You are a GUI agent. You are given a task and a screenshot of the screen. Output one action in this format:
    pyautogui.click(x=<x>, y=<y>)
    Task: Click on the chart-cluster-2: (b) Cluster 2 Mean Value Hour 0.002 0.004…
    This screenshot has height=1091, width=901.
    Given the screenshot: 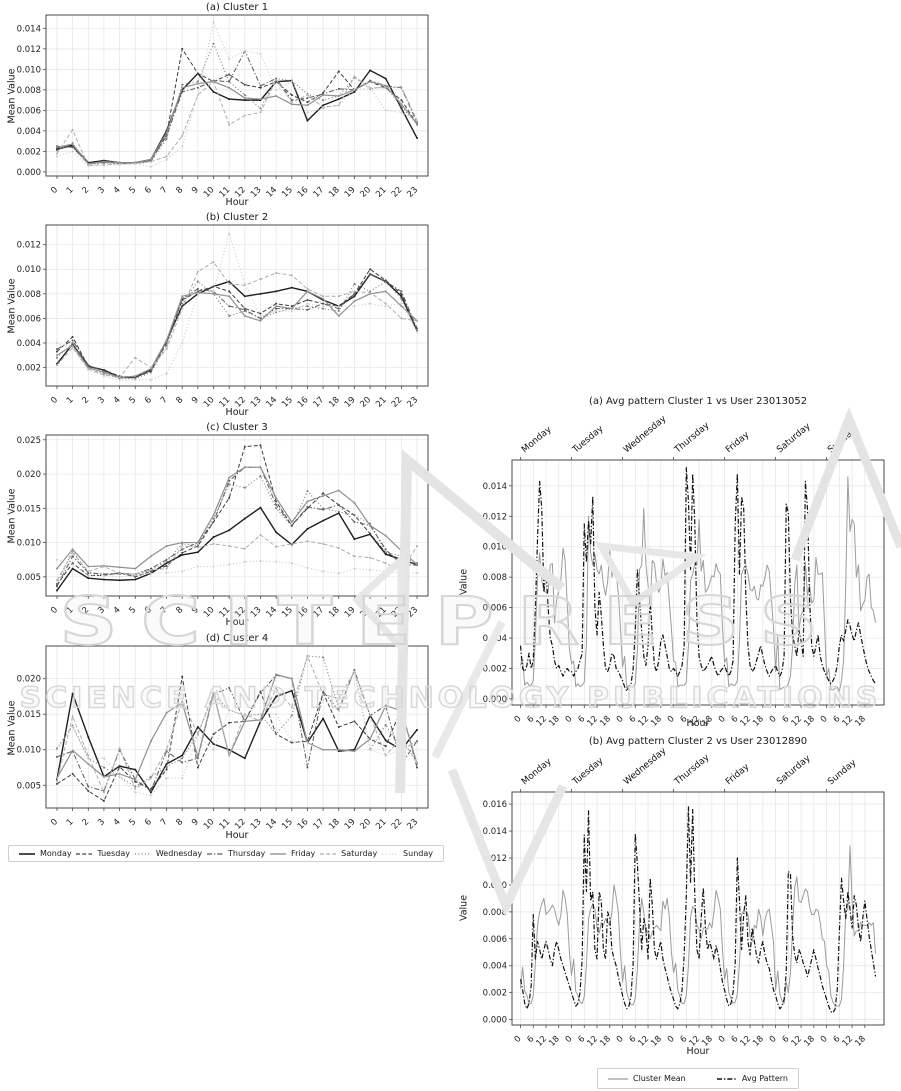 What is the action you would take?
    pyautogui.click(x=225, y=315)
    